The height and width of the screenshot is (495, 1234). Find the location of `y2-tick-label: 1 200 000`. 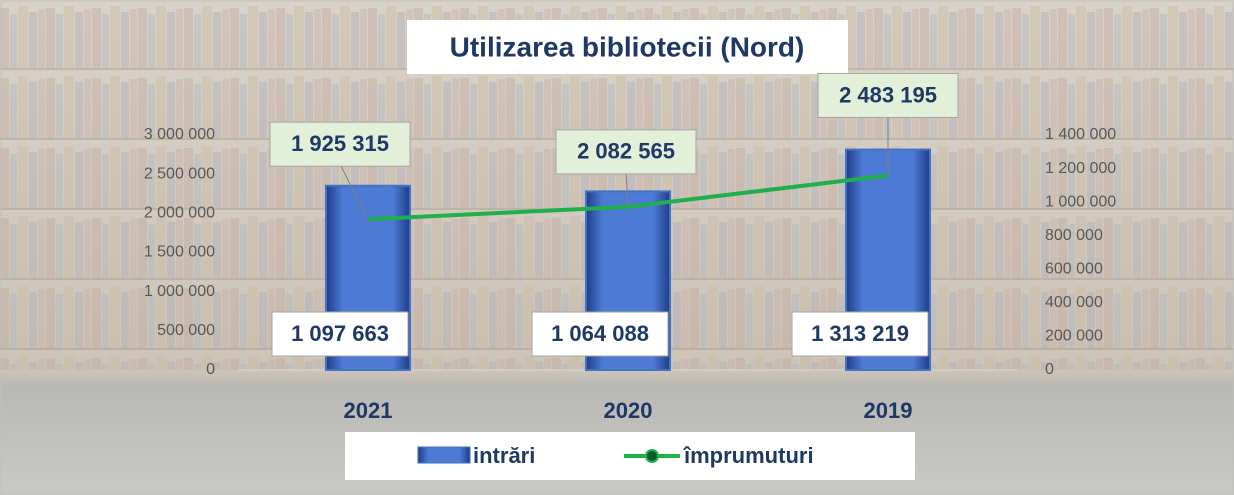

y2-tick-label: 1 200 000 is located at coordinates (1080, 168).